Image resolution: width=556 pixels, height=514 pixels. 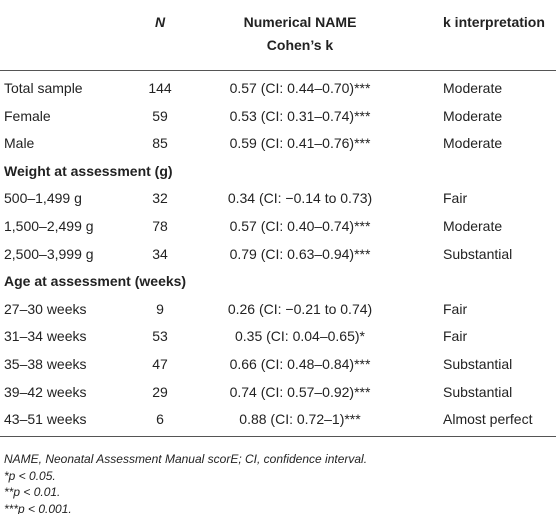 I want to click on cell-n: 32, so click(x=160, y=198).